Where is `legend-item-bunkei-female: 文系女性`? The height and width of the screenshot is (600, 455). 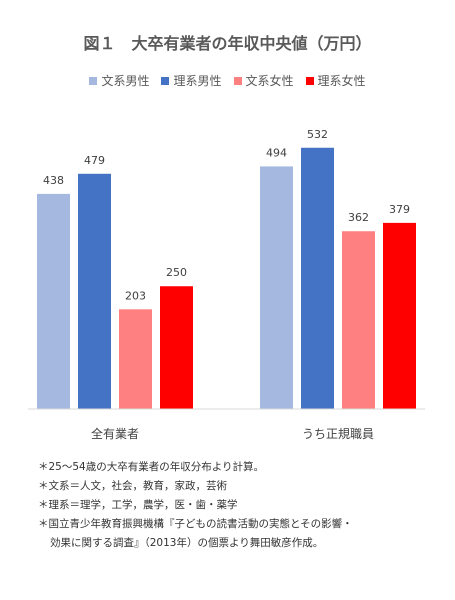
legend-item-bunkei-female: 文系女性 is located at coordinates (263, 80).